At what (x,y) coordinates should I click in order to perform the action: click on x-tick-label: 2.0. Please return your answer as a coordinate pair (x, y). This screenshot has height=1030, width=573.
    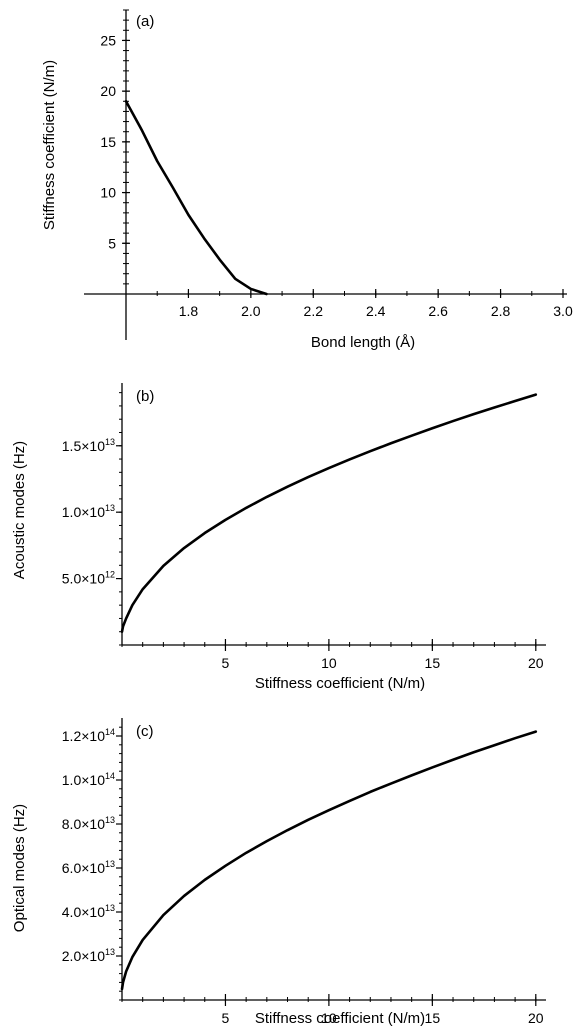
    Looking at the image, I should click on (251, 311).